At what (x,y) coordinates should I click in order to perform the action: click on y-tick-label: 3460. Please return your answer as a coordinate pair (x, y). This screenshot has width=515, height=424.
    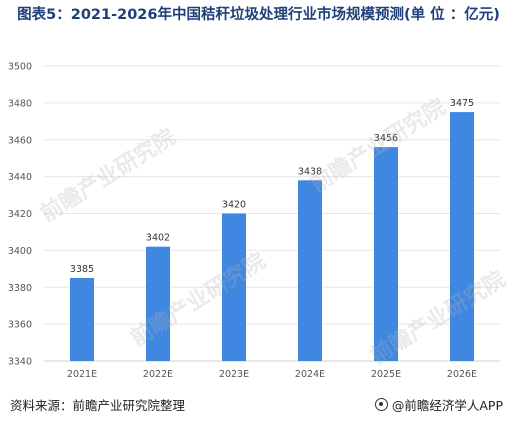
    Looking at the image, I should click on (20, 140).